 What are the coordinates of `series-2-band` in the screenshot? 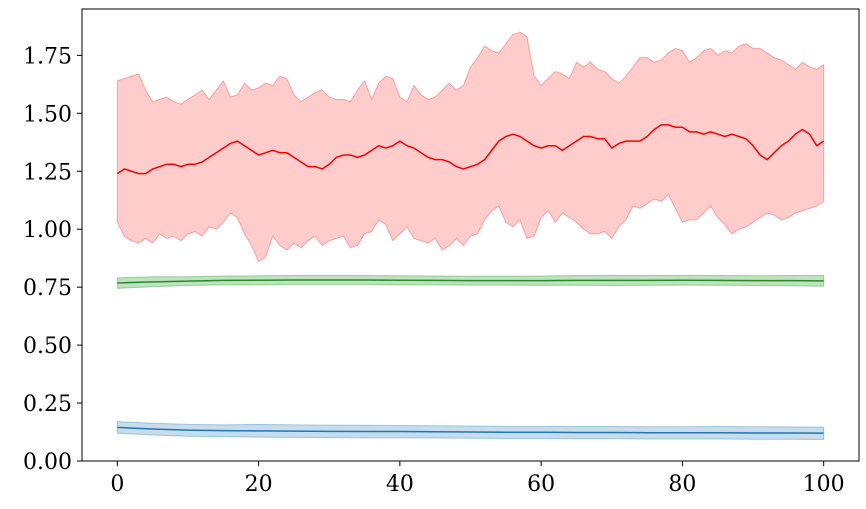 It's located at (470, 281).